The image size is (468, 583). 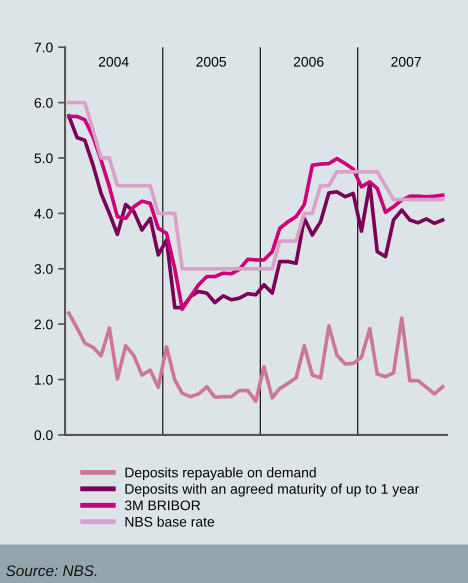 I want to click on legend-label: NBS base rate, so click(x=170, y=521).